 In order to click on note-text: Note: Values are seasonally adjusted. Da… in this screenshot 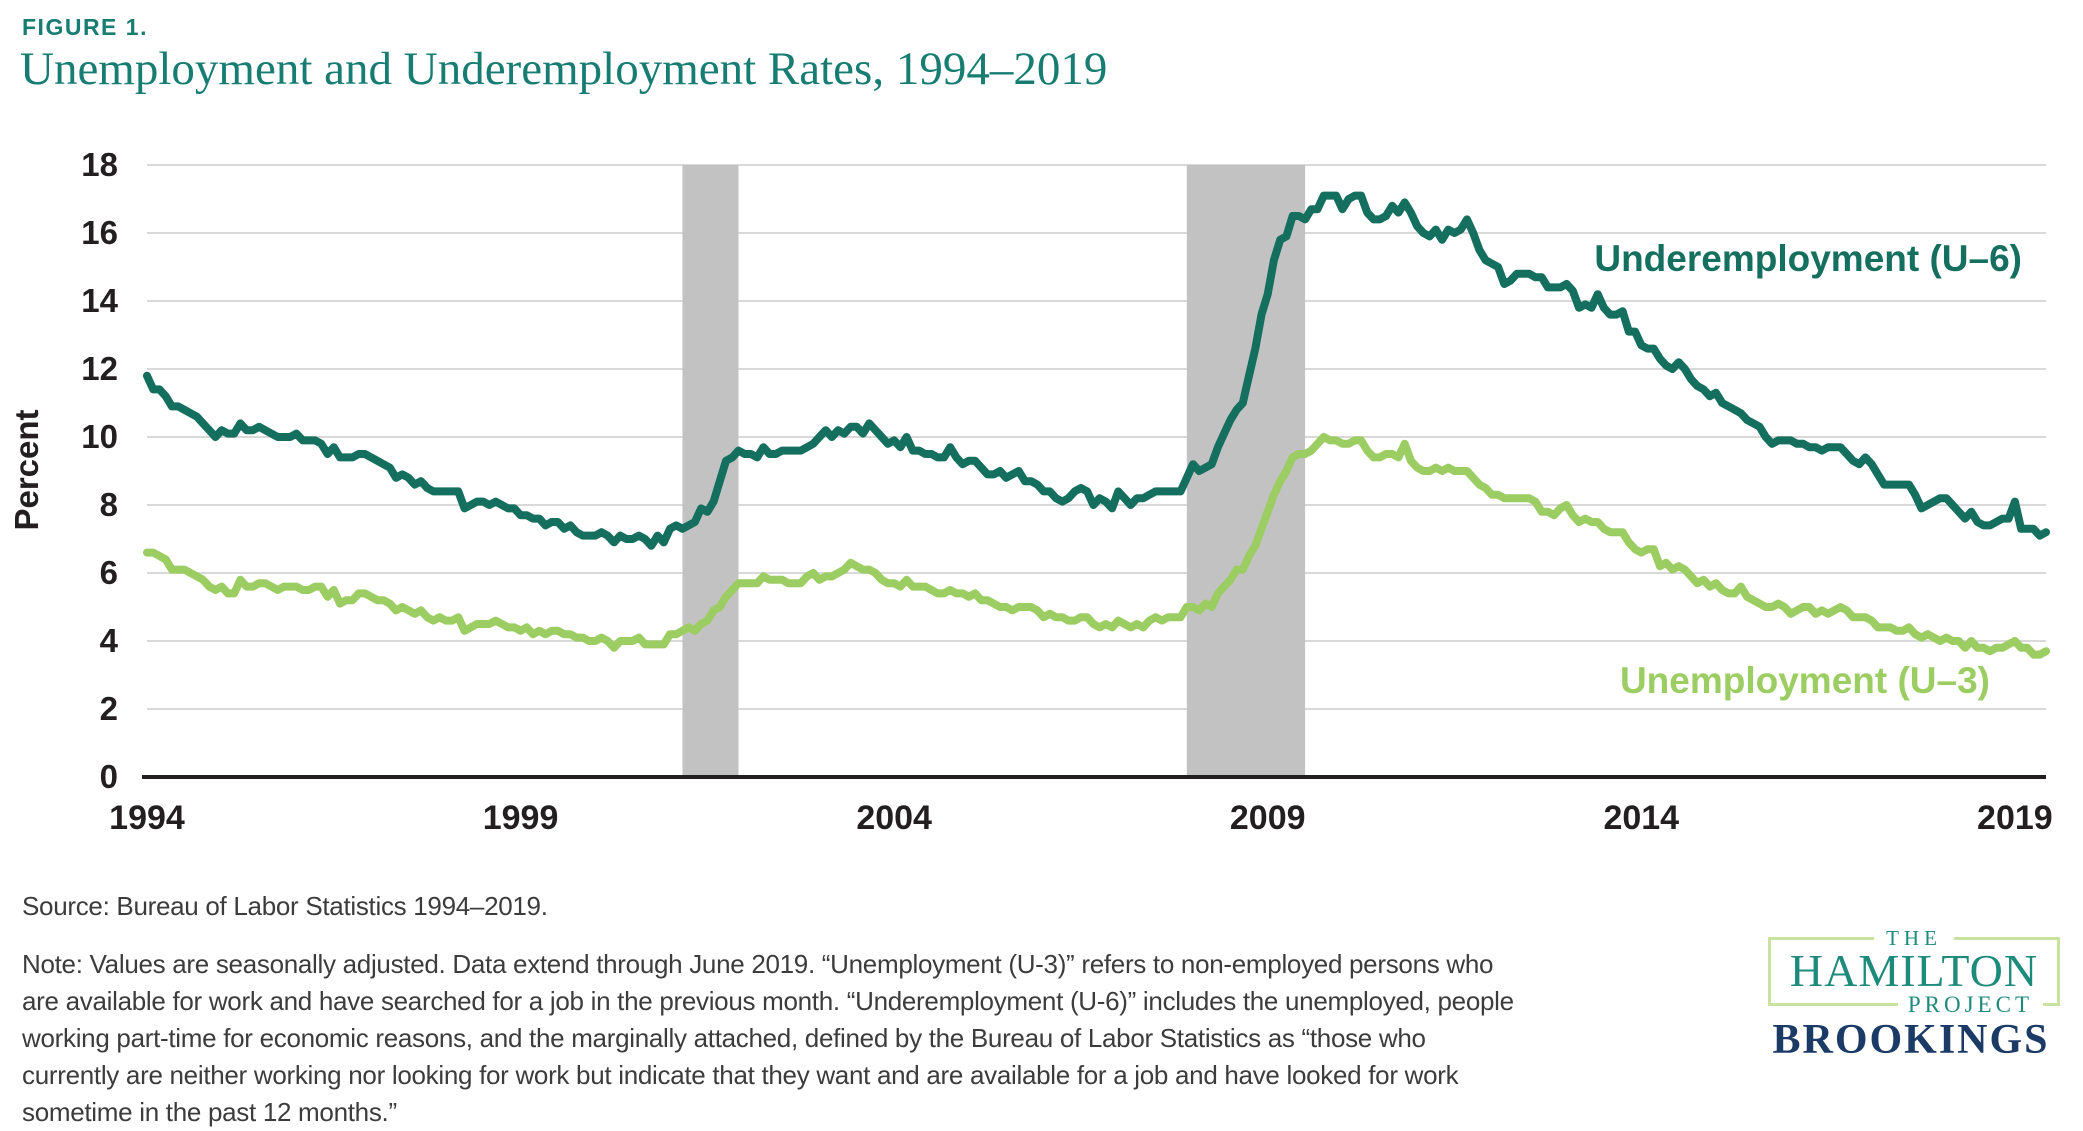, I will do `click(768, 1038)`.